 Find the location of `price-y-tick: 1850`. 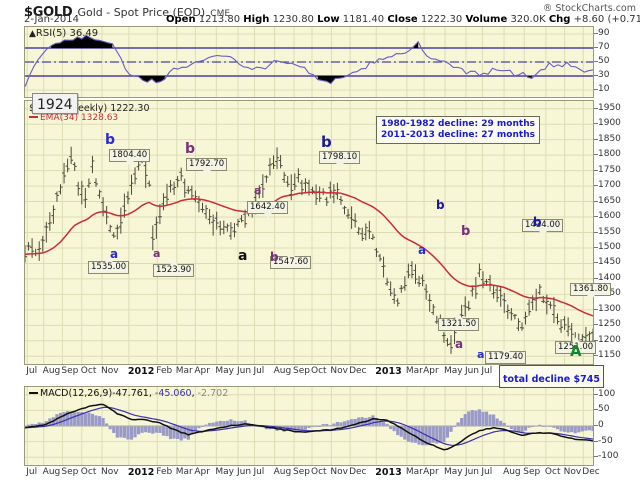

price-y-tick: 1850 is located at coordinates (609, 138).